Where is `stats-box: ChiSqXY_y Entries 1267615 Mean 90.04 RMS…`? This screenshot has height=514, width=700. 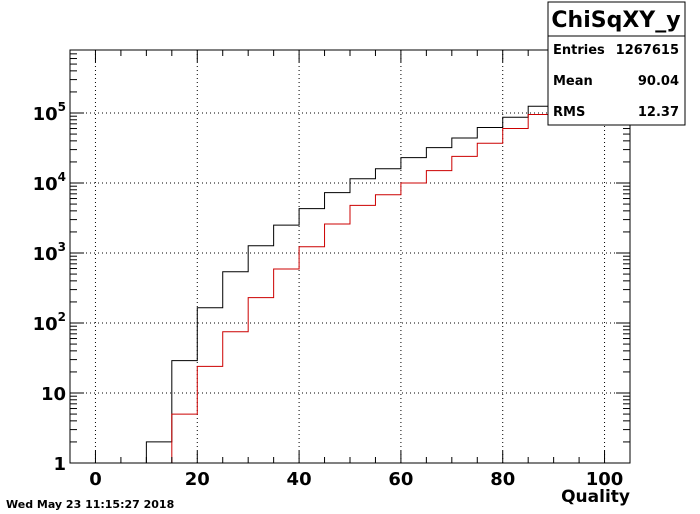
stats-box: ChiSqXY_y Entries 1267615 Mean 90.04 RMS… is located at coordinates (616, 63).